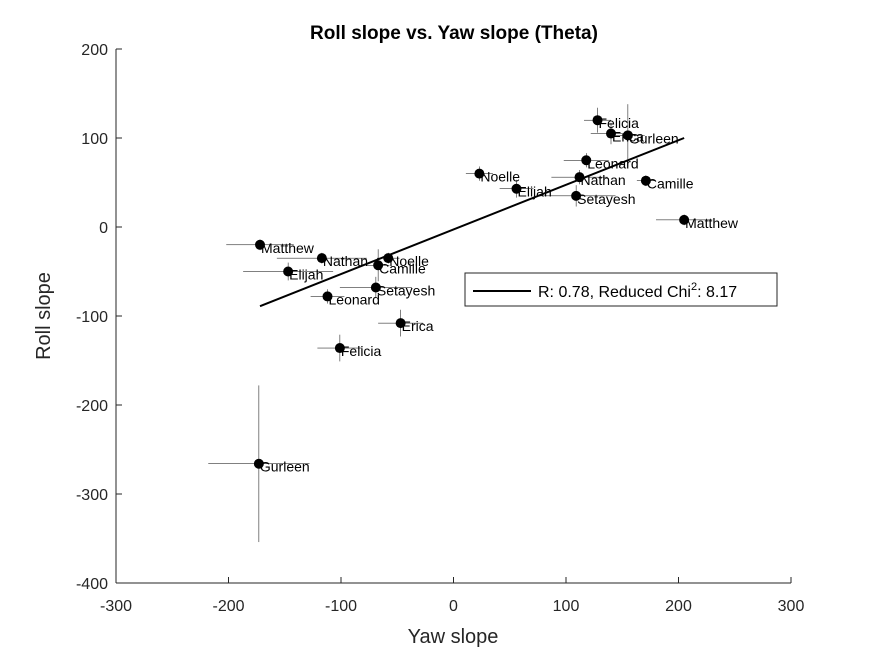 The width and height of the screenshot is (875, 656). I want to click on legend-entry: R: 0.78, Reduced Chi2: 8.17, so click(637, 291).